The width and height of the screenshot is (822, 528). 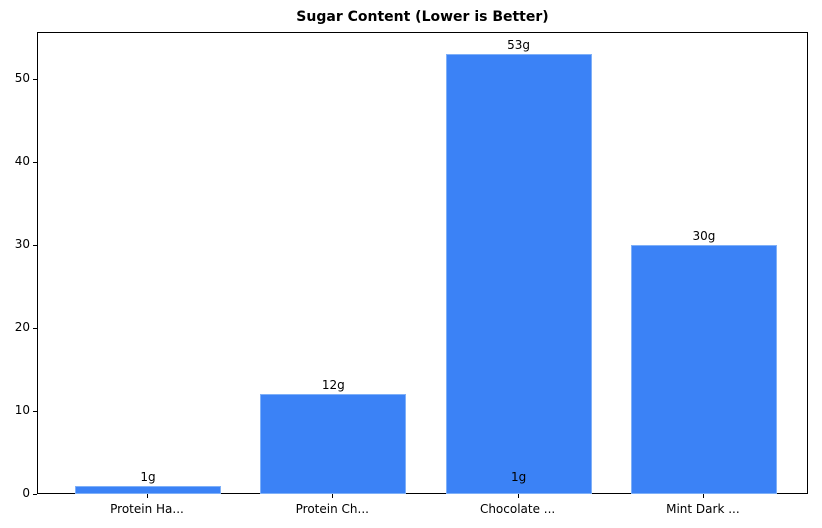 What do you see at coordinates (26, 493) in the screenshot?
I see `y-tick-label: 0` at bounding box center [26, 493].